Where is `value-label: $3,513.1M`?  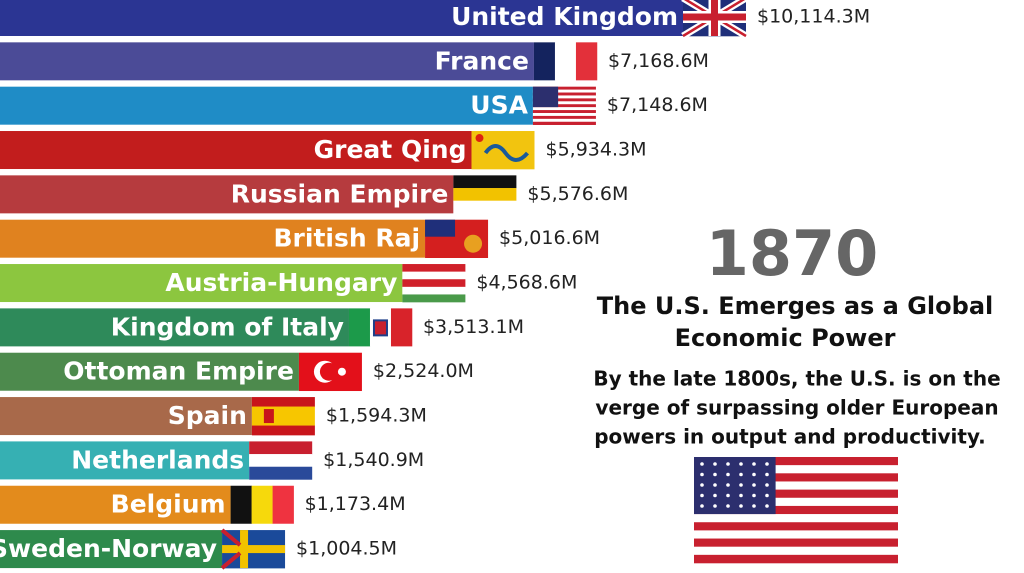
value-label: $3,513.1M is located at coordinates (473, 327).